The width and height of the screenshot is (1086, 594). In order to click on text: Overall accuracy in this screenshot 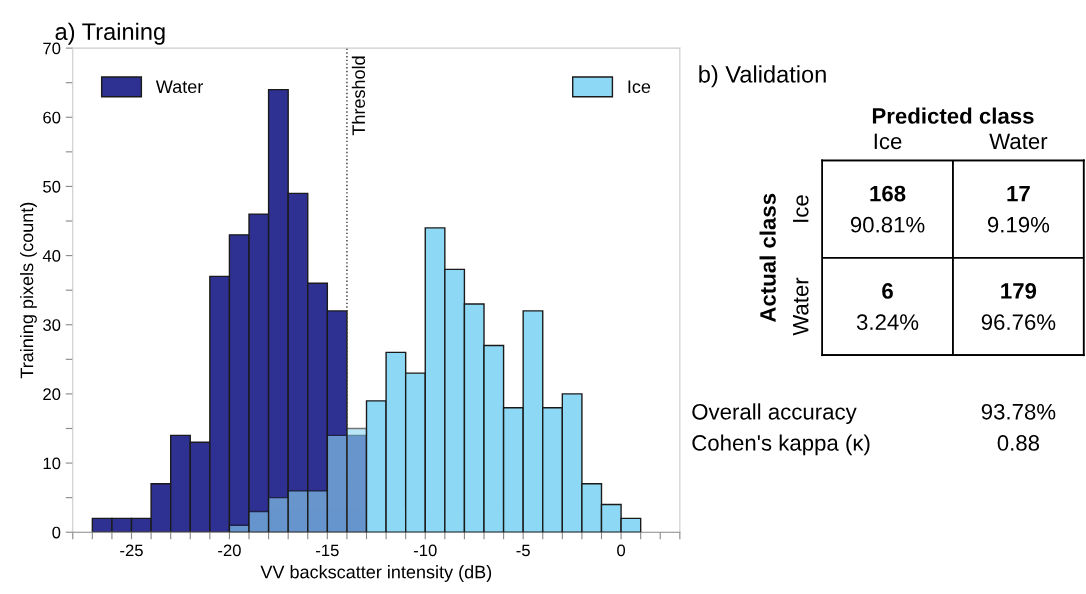, I will do `click(774, 414)`.